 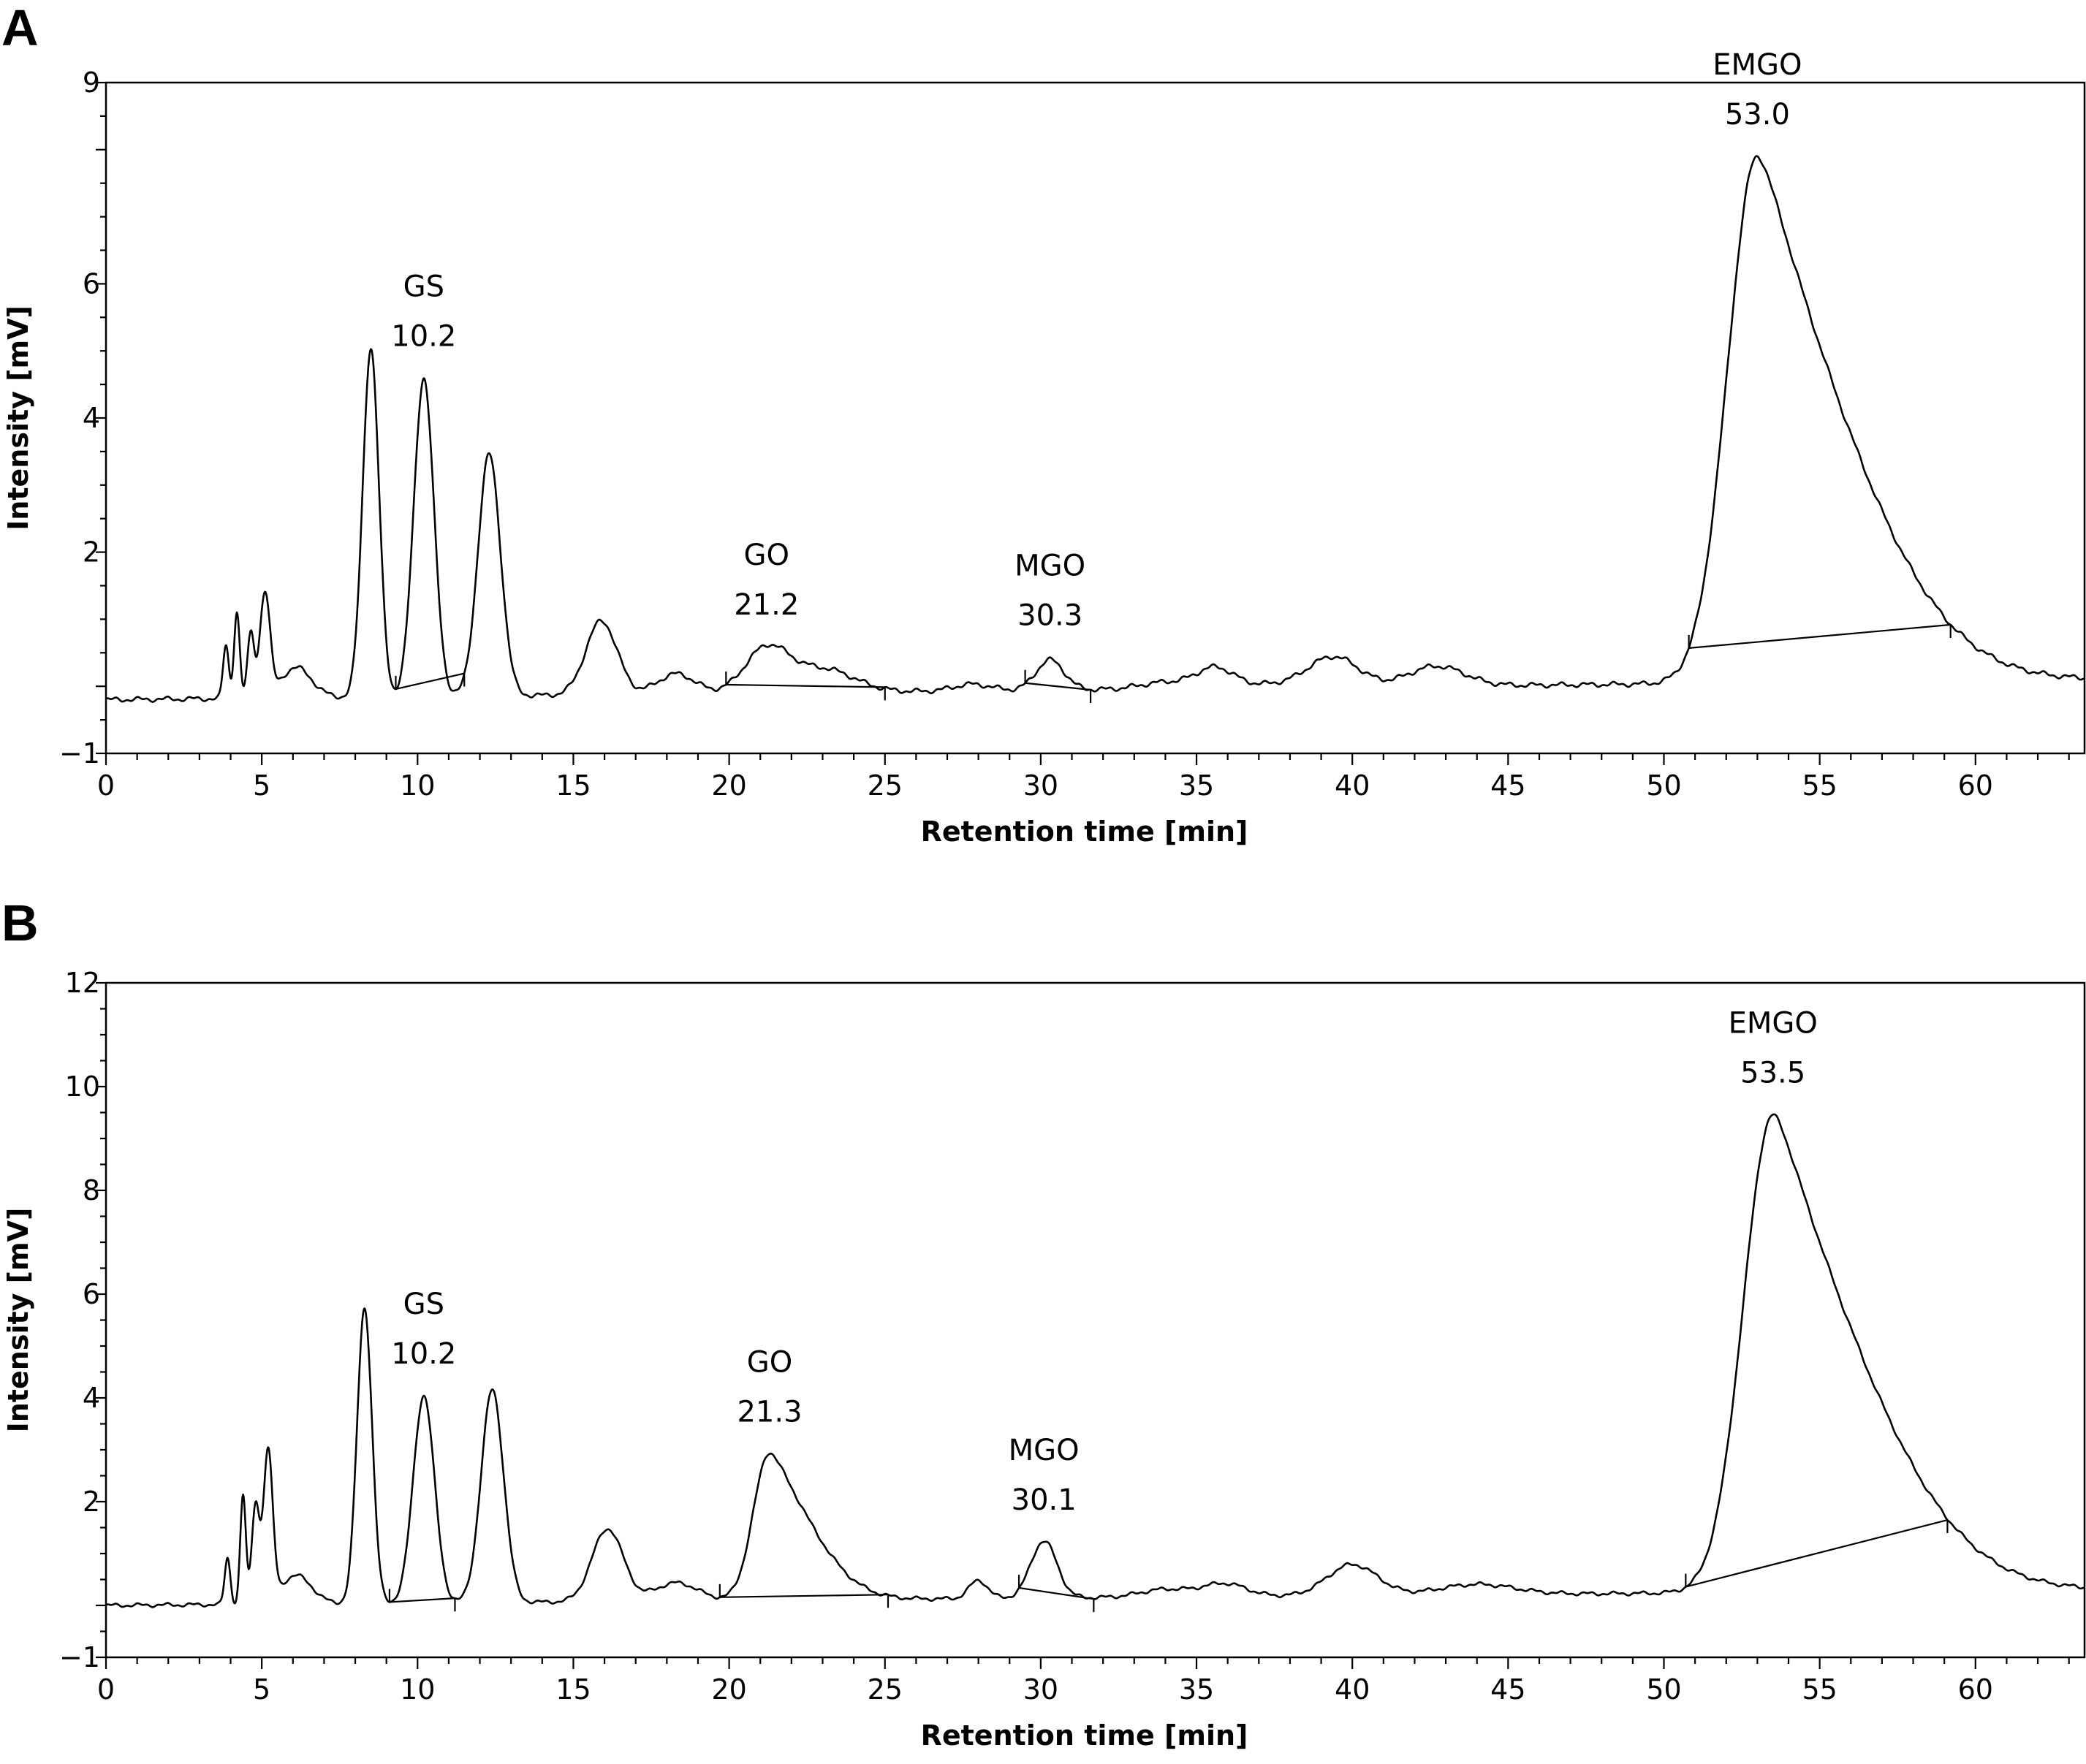 I want to click on peak-retention-label: 21.3, so click(x=769, y=1412).